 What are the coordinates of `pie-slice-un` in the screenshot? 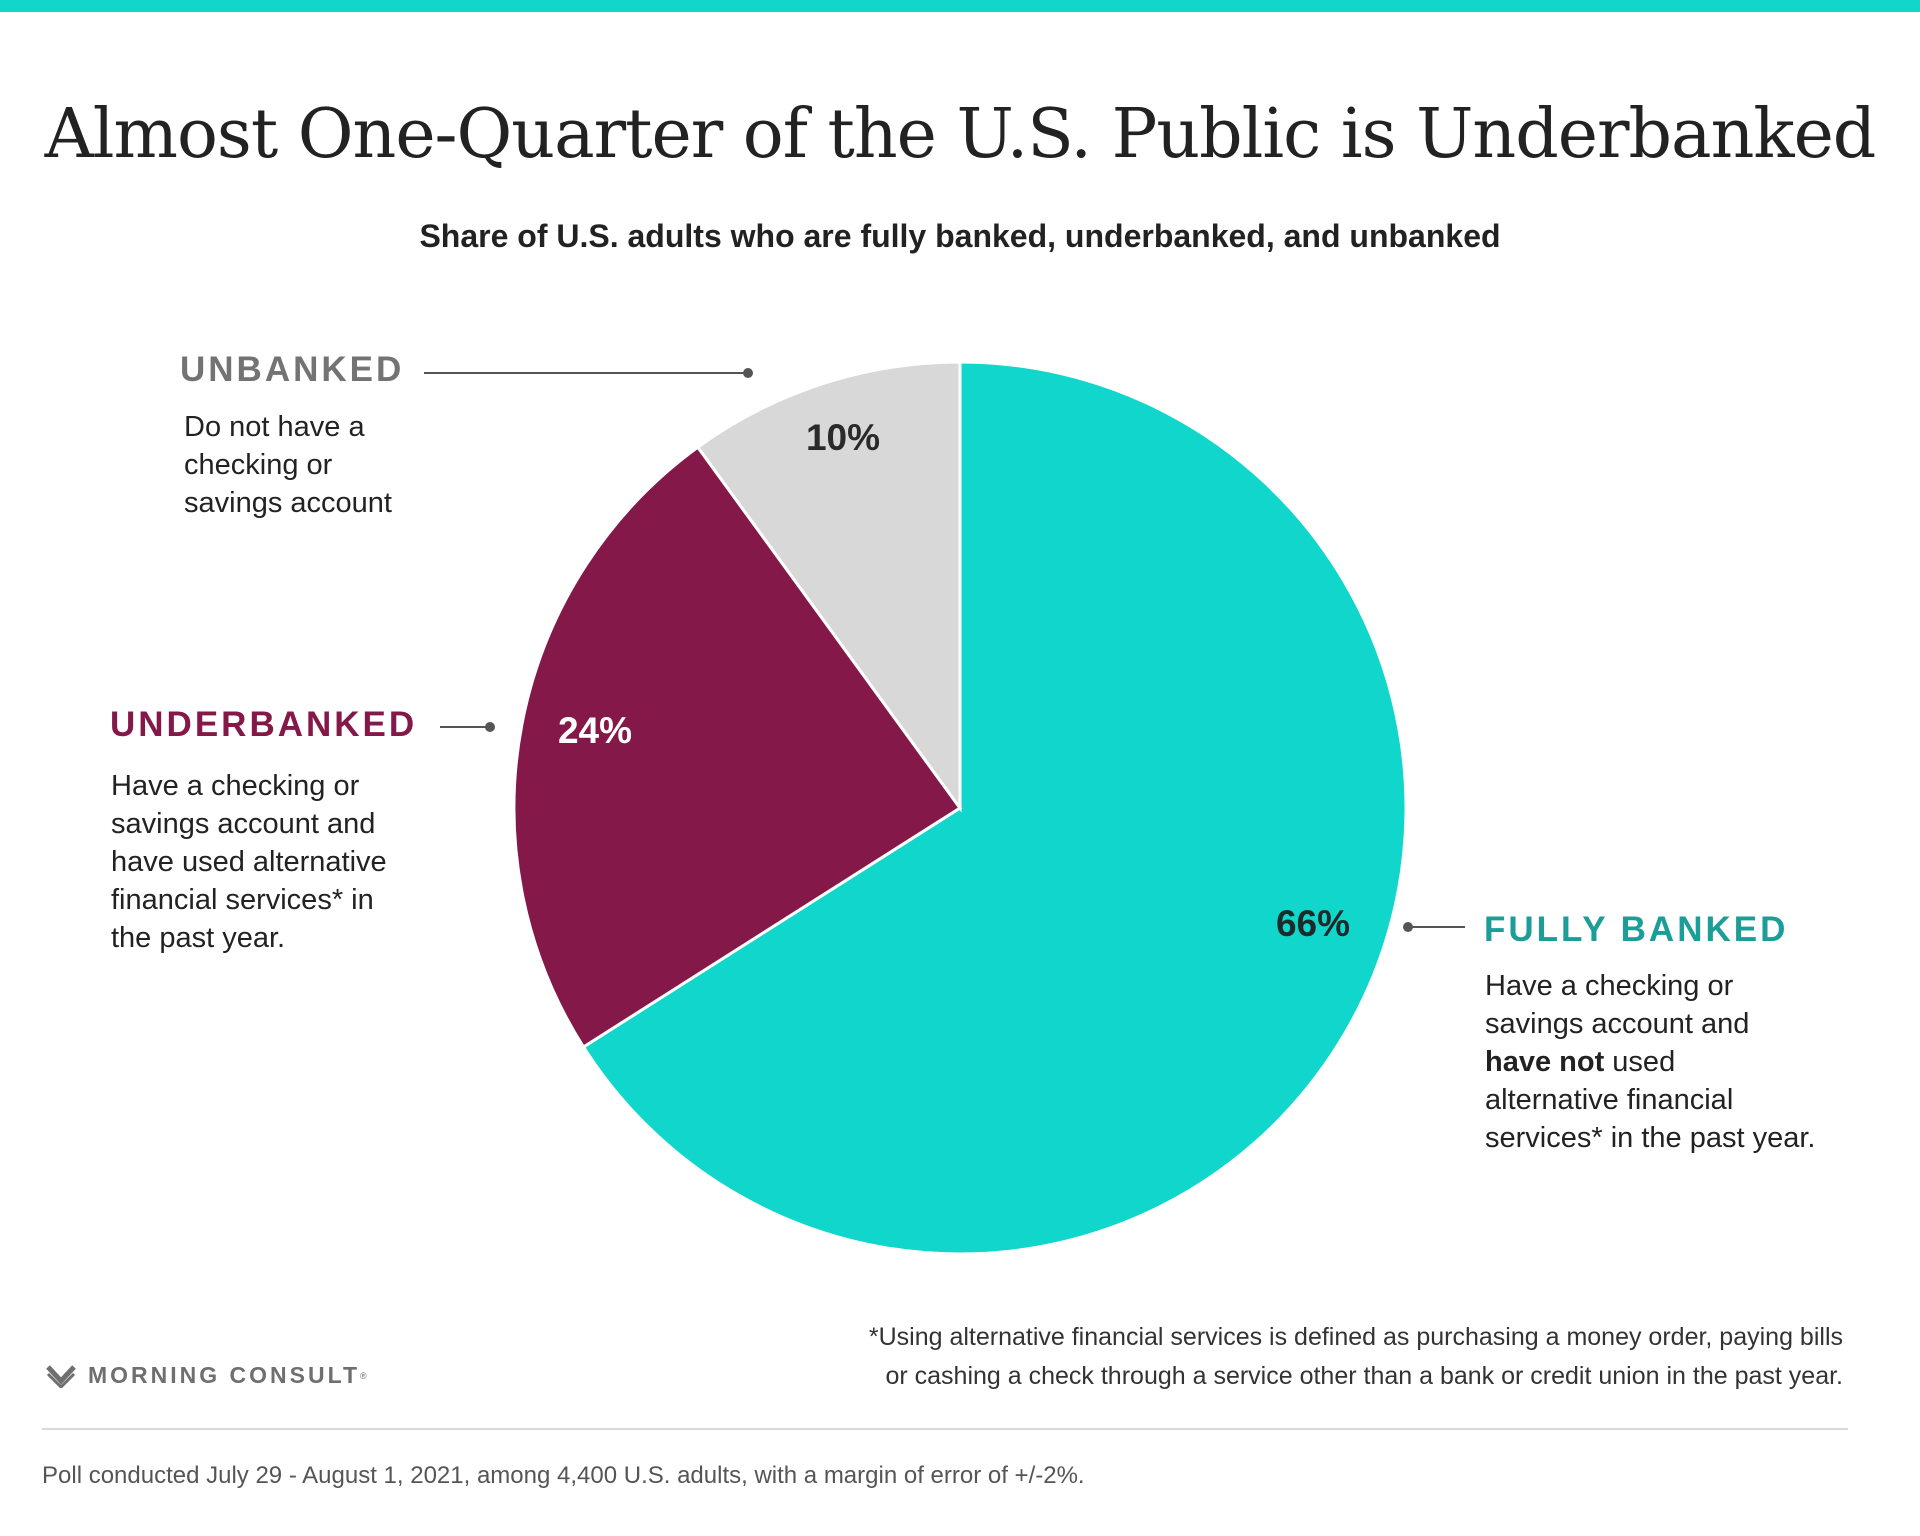 It's located at (828, 586).